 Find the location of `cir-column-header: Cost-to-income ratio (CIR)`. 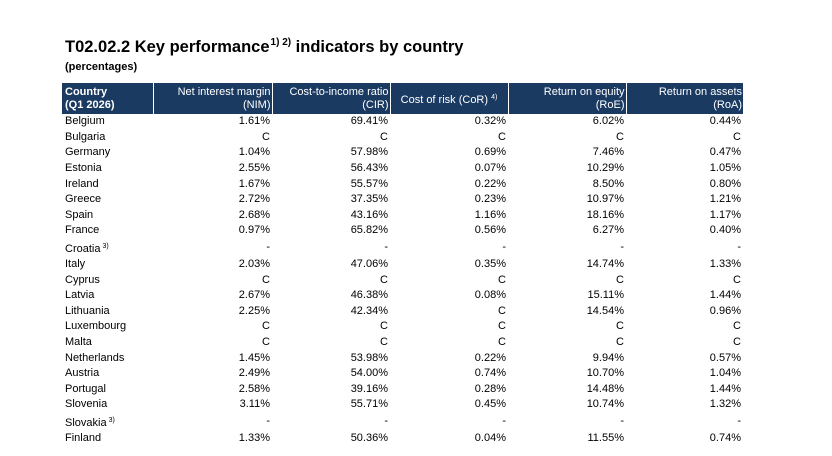

cir-column-header: Cost-to-income ratio (CIR) is located at coordinates (330, 98).